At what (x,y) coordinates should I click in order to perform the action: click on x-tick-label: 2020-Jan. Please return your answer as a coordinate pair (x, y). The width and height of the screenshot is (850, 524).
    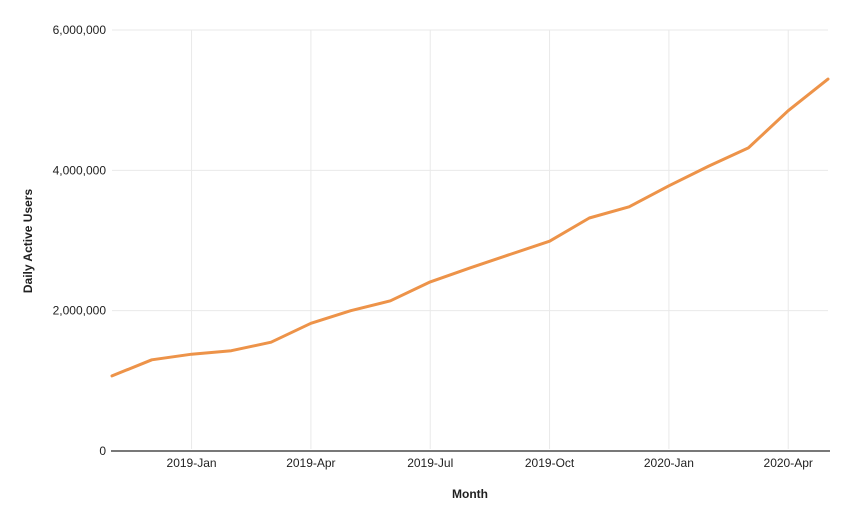
    Looking at the image, I should click on (669, 463).